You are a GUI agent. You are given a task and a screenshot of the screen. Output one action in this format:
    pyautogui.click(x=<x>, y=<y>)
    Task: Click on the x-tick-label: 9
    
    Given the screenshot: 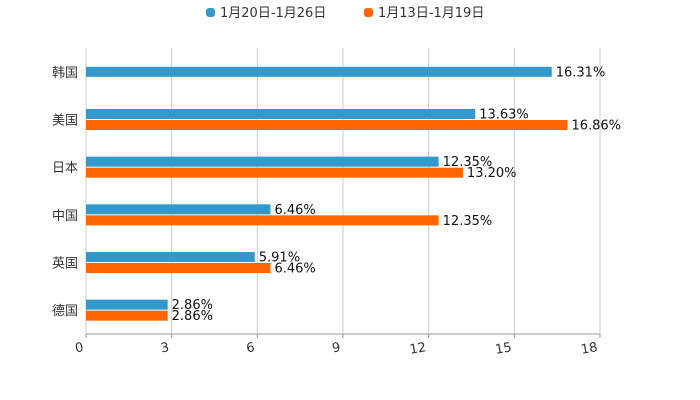 What is the action you would take?
    pyautogui.click(x=336, y=348)
    